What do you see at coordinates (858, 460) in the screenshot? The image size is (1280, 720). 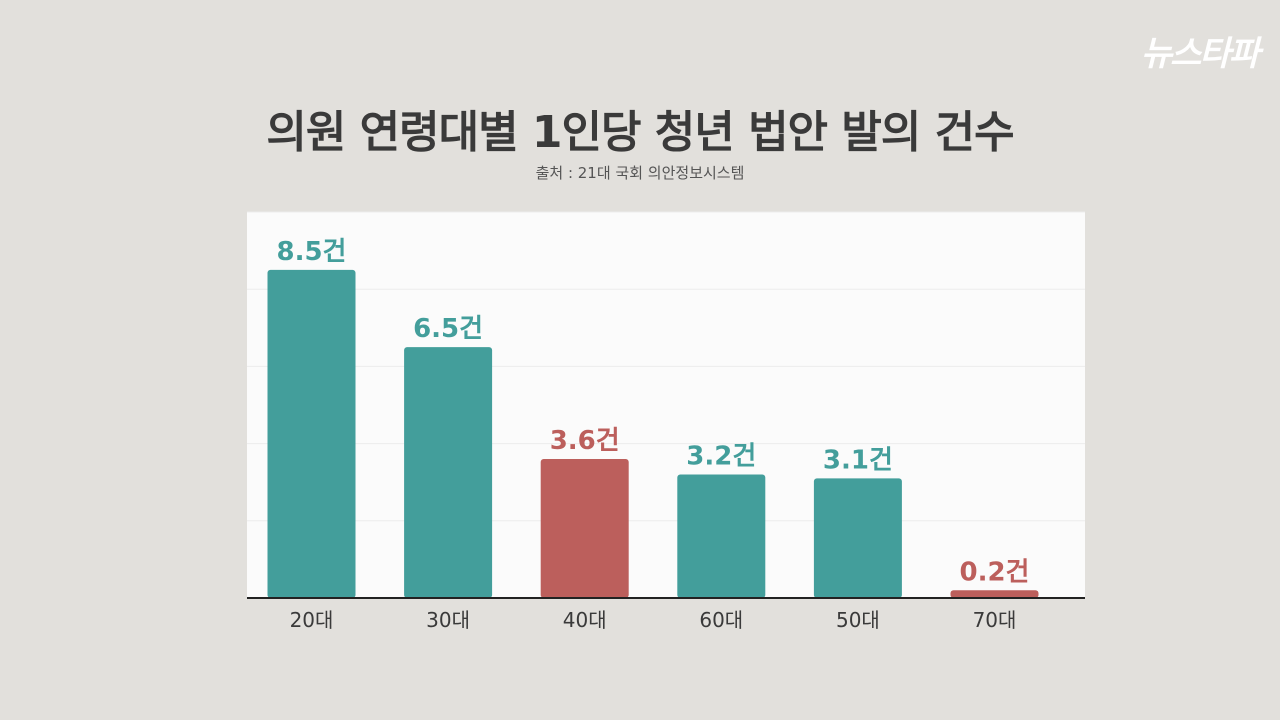 I see `data-label: 3.1건` at bounding box center [858, 460].